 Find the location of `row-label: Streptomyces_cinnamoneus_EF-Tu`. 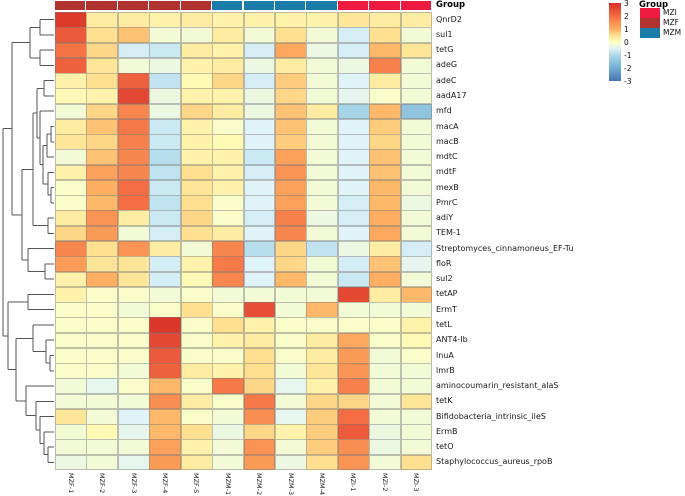

row-label: Streptomyces_cinnamoneus_EF-Tu is located at coordinates (505, 248).